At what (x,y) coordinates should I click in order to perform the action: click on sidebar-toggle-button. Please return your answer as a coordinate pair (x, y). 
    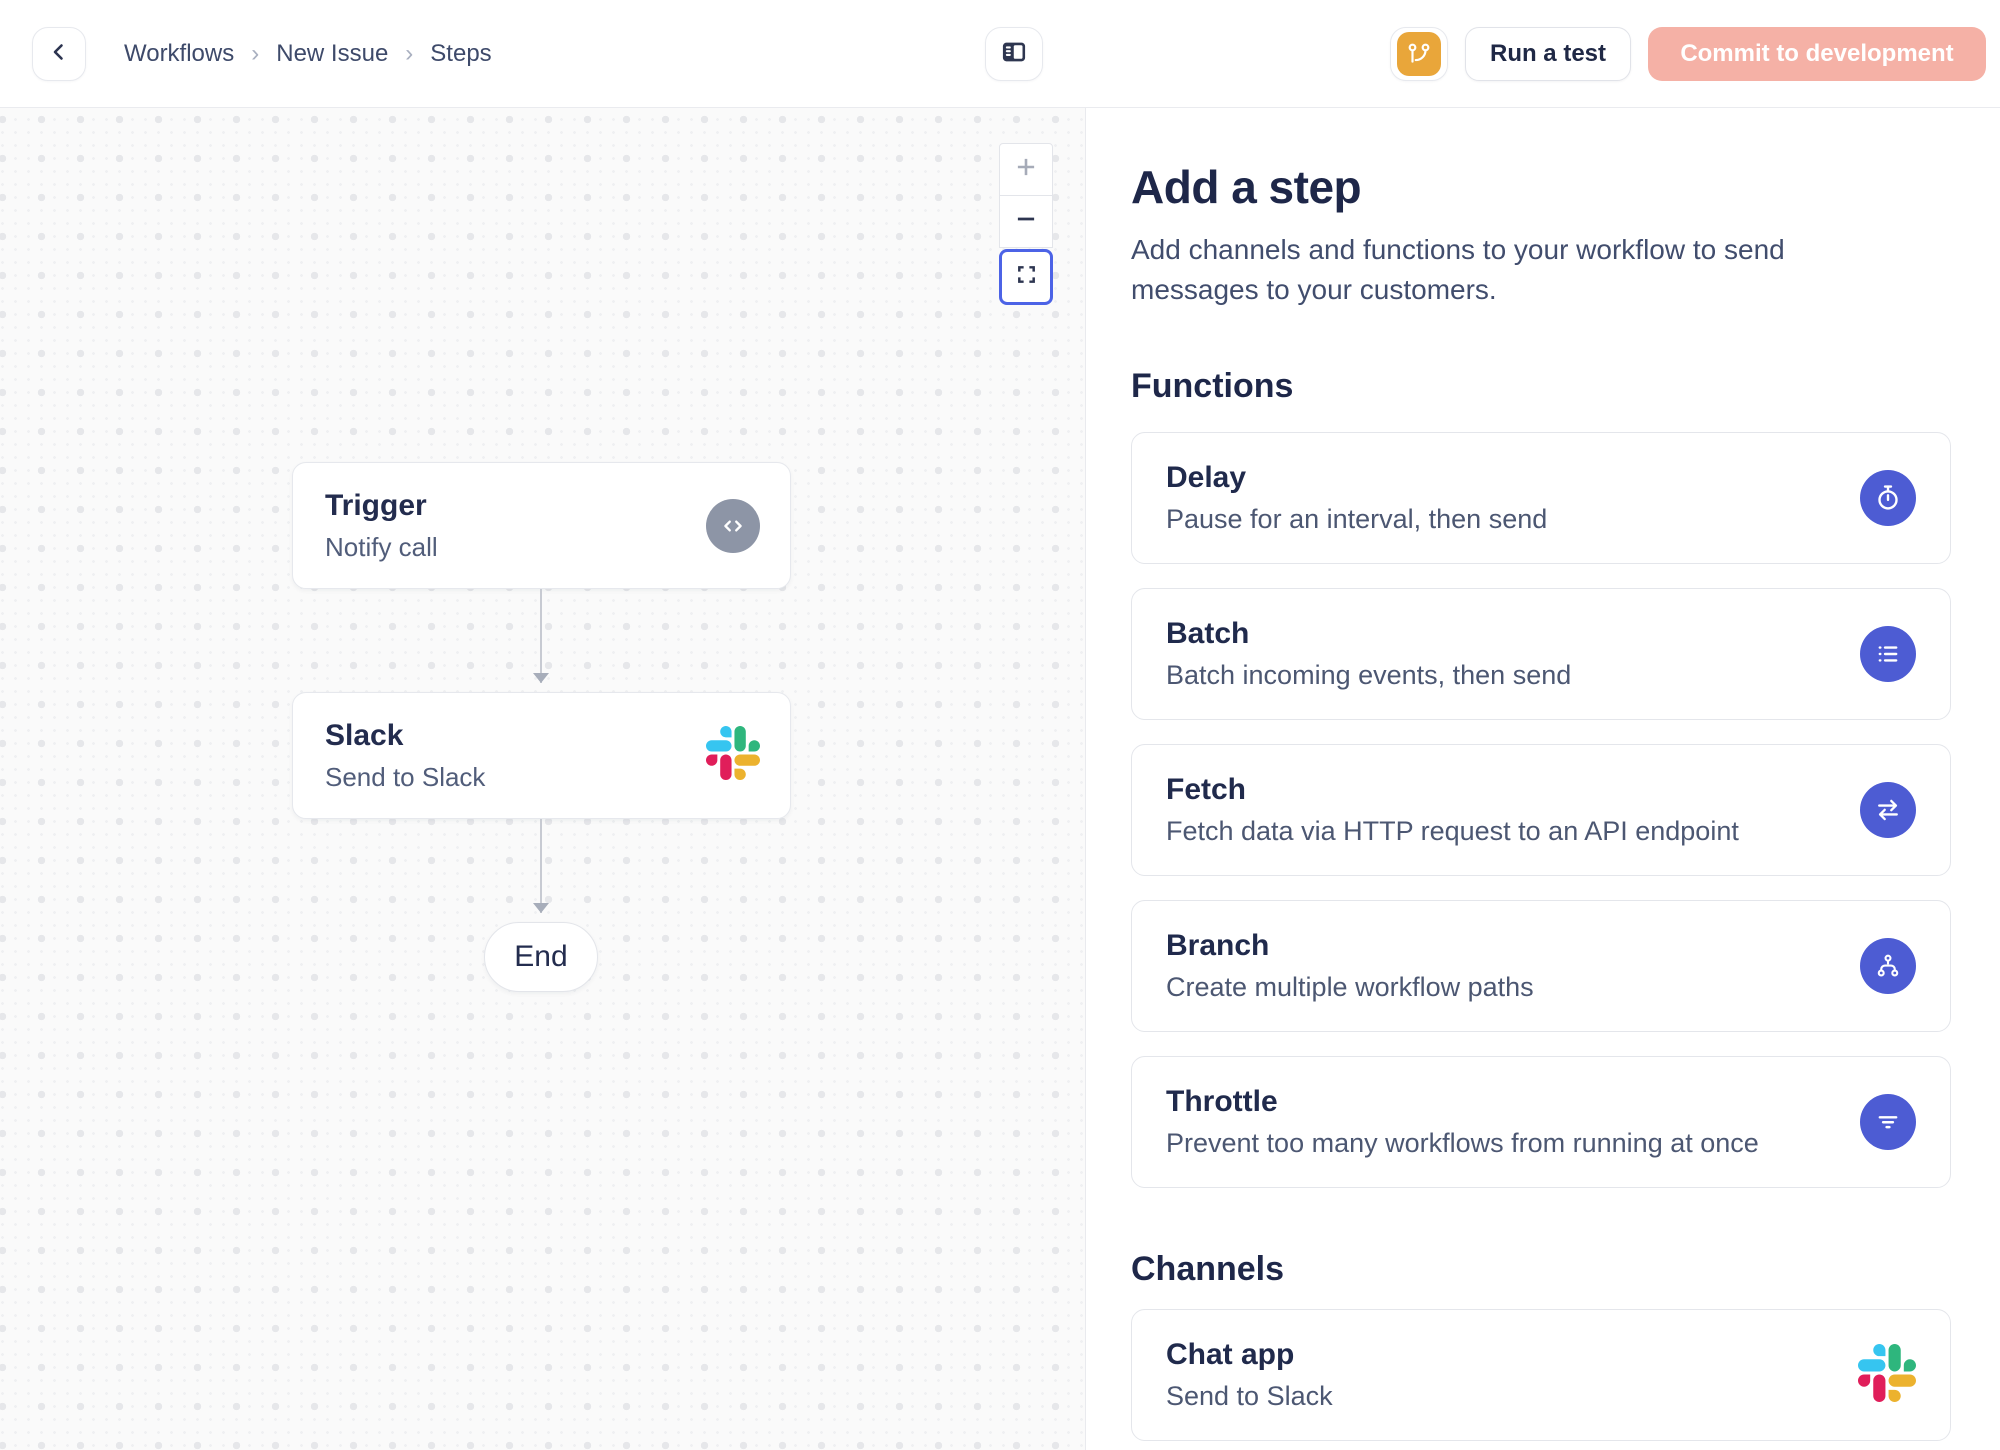
    Looking at the image, I should click on (1014, 54).